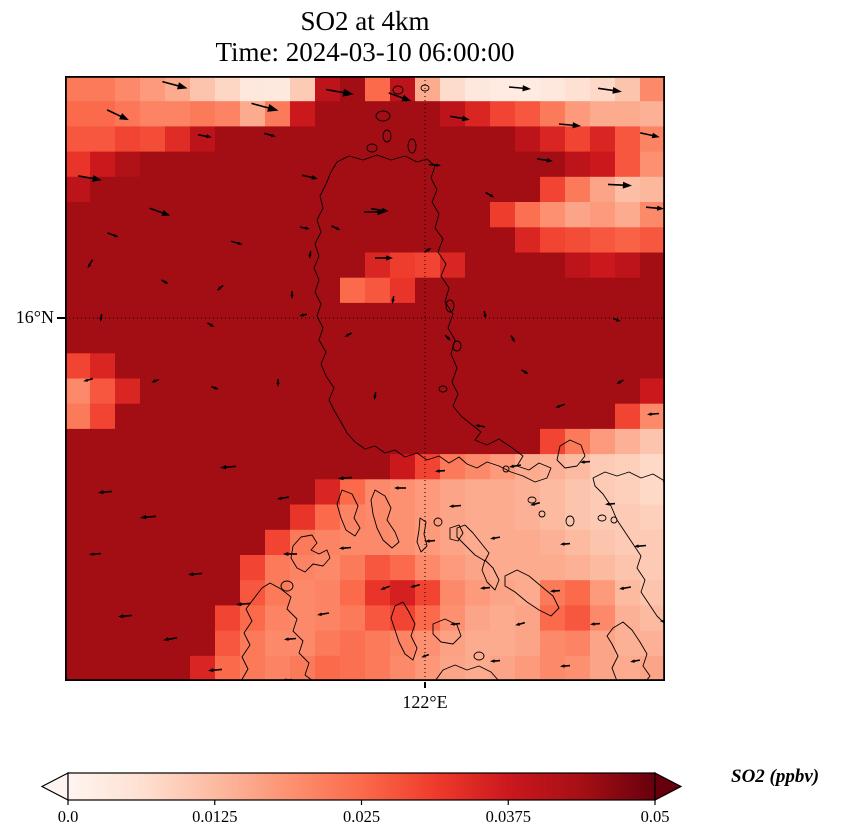 The height and width of the screenshot is (836, 841). Describe the element at coordinates (361, 816) in the screenshot. I see `svg-text: 0.025` at that location.